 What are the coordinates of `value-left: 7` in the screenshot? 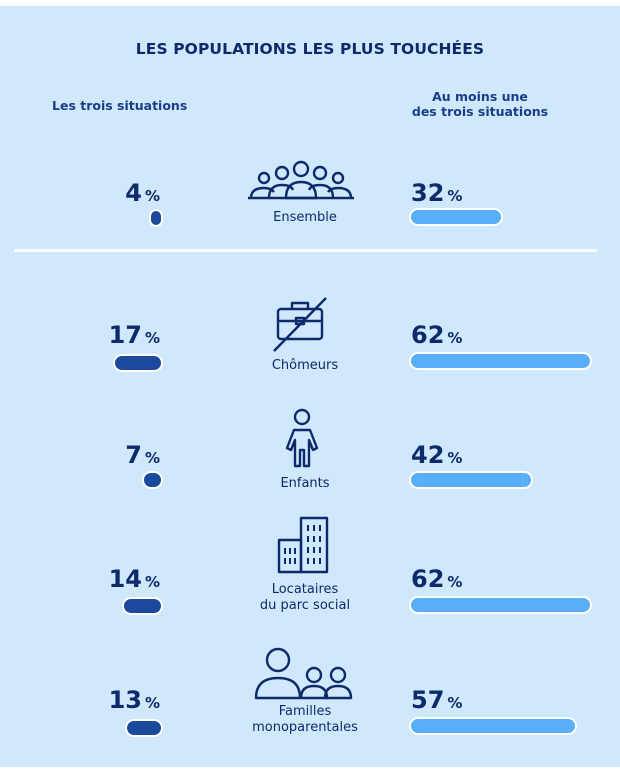 It's located at (133, 455).